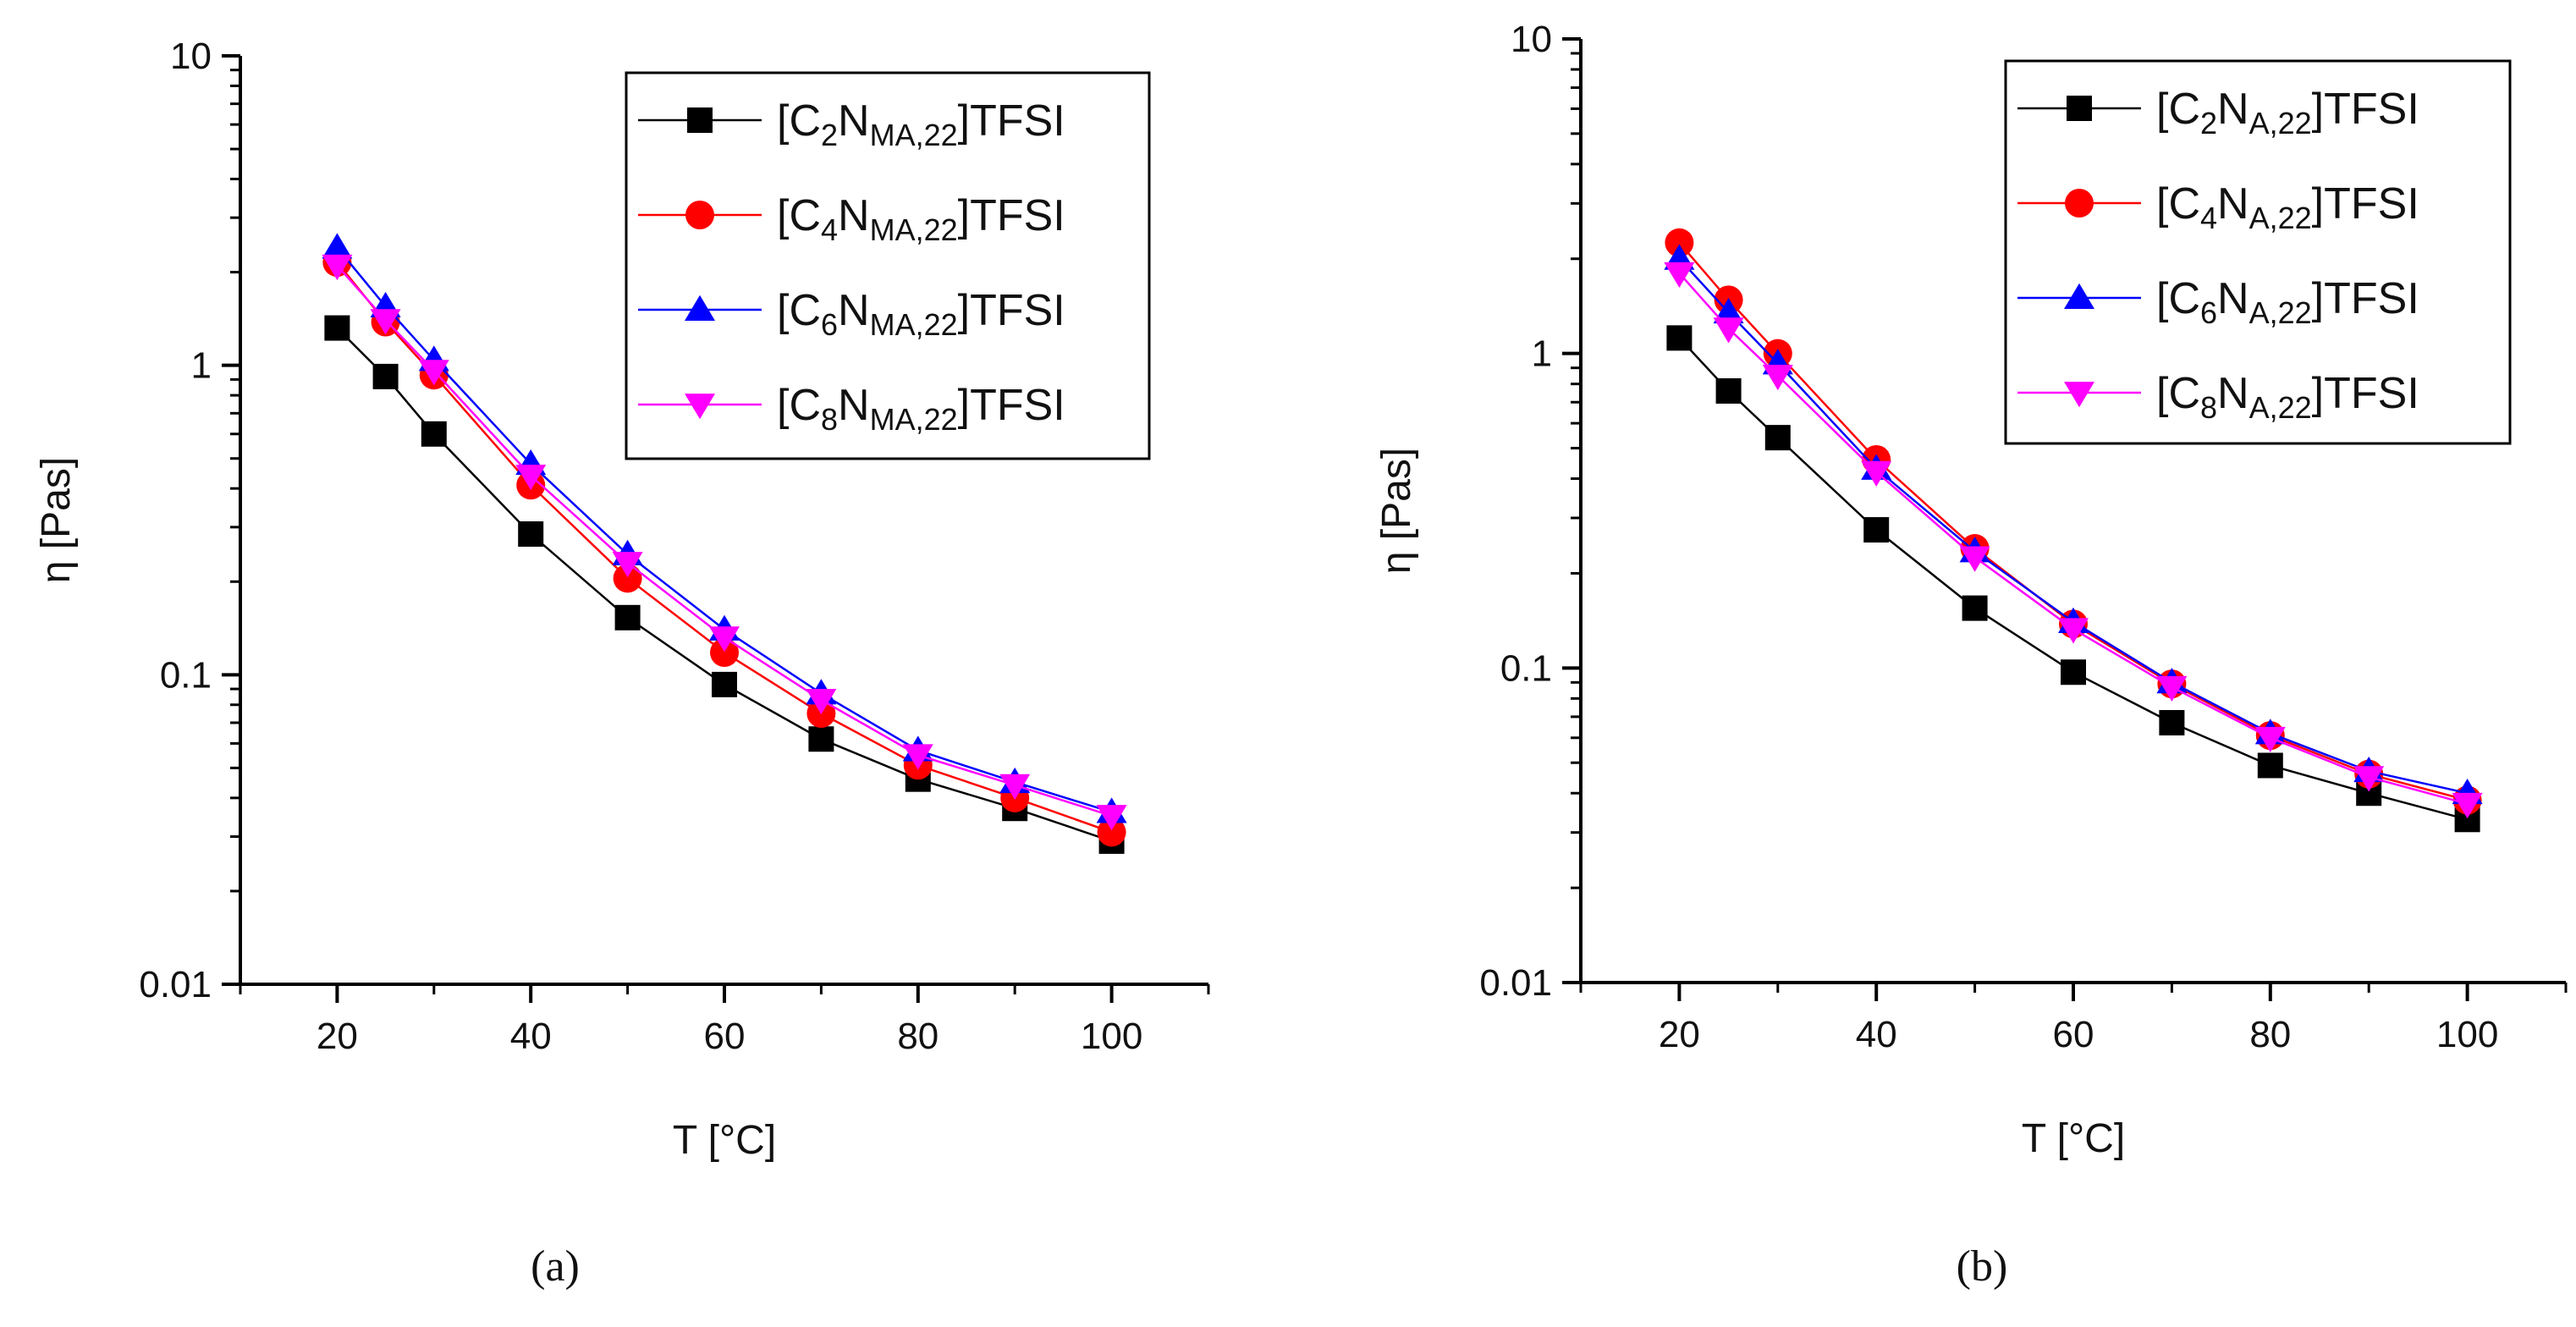 This screenshot has height=1327, width=2576. I want to click on y-tick-label: 1, so click(201, 366).